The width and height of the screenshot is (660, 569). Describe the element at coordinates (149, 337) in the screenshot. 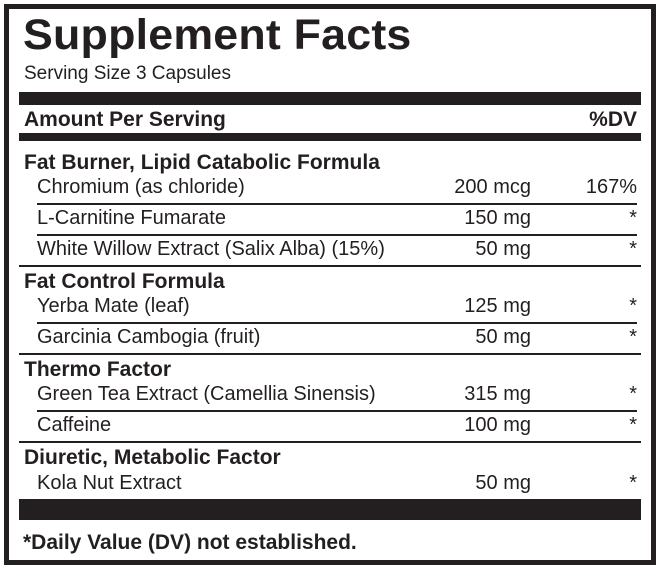

I see `ingredient-name: Garcinia Cambogia (fruit)` at that location.